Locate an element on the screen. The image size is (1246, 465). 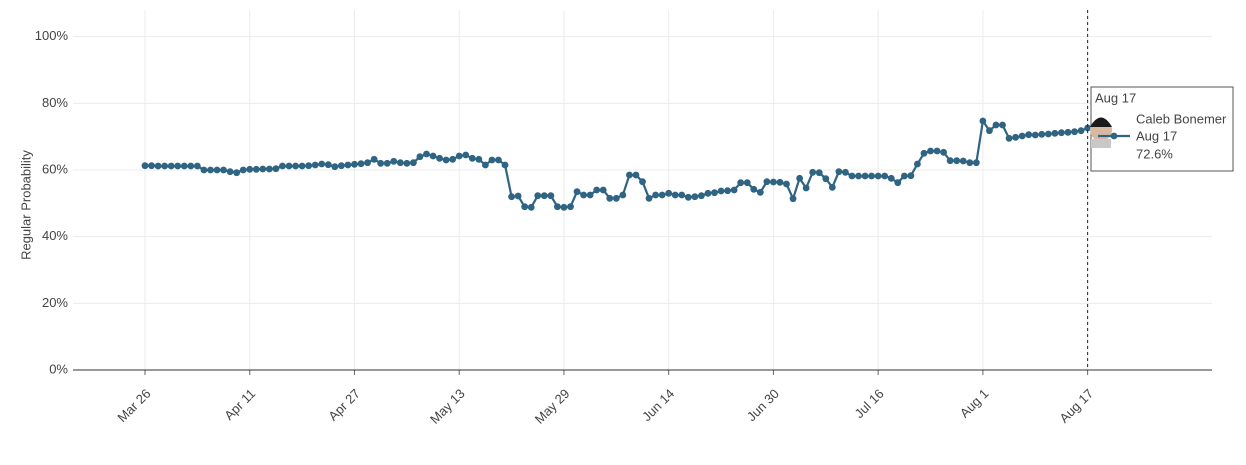
player-shirt is located at coordinates (1101, 143).